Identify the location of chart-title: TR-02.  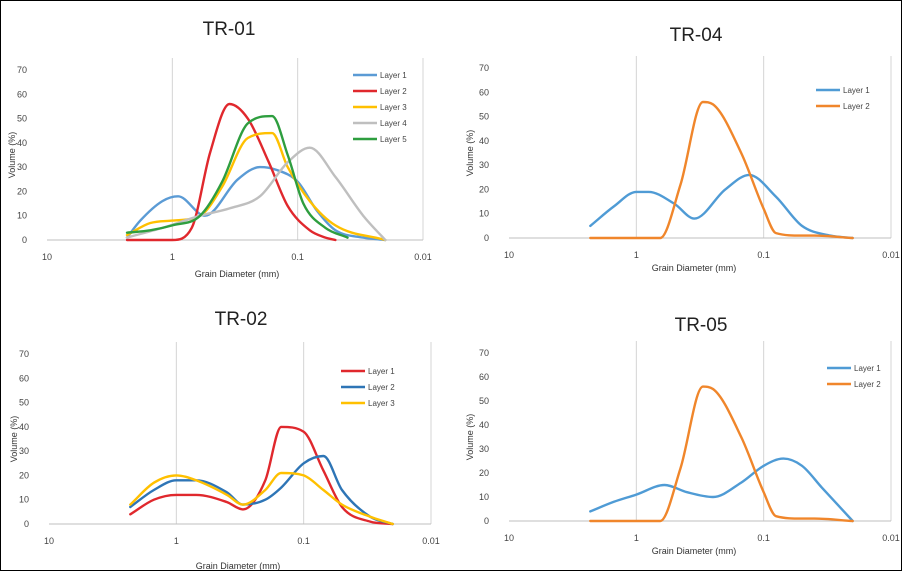
(241, 319).